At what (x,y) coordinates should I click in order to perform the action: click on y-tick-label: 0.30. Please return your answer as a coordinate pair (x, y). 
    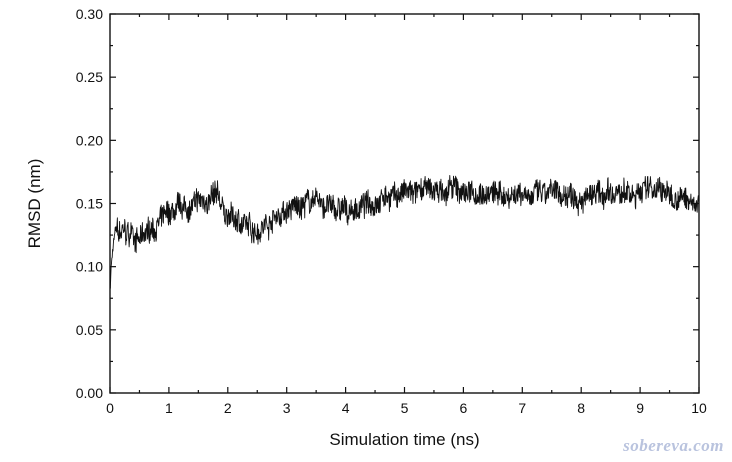
    Looking at the image, I should click on (89, 14).